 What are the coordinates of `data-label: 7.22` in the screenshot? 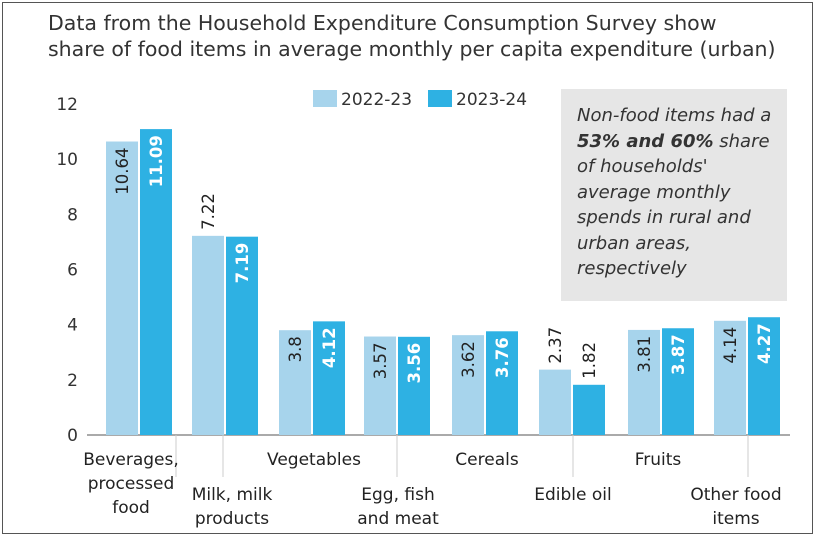 It's located at (208, 211).